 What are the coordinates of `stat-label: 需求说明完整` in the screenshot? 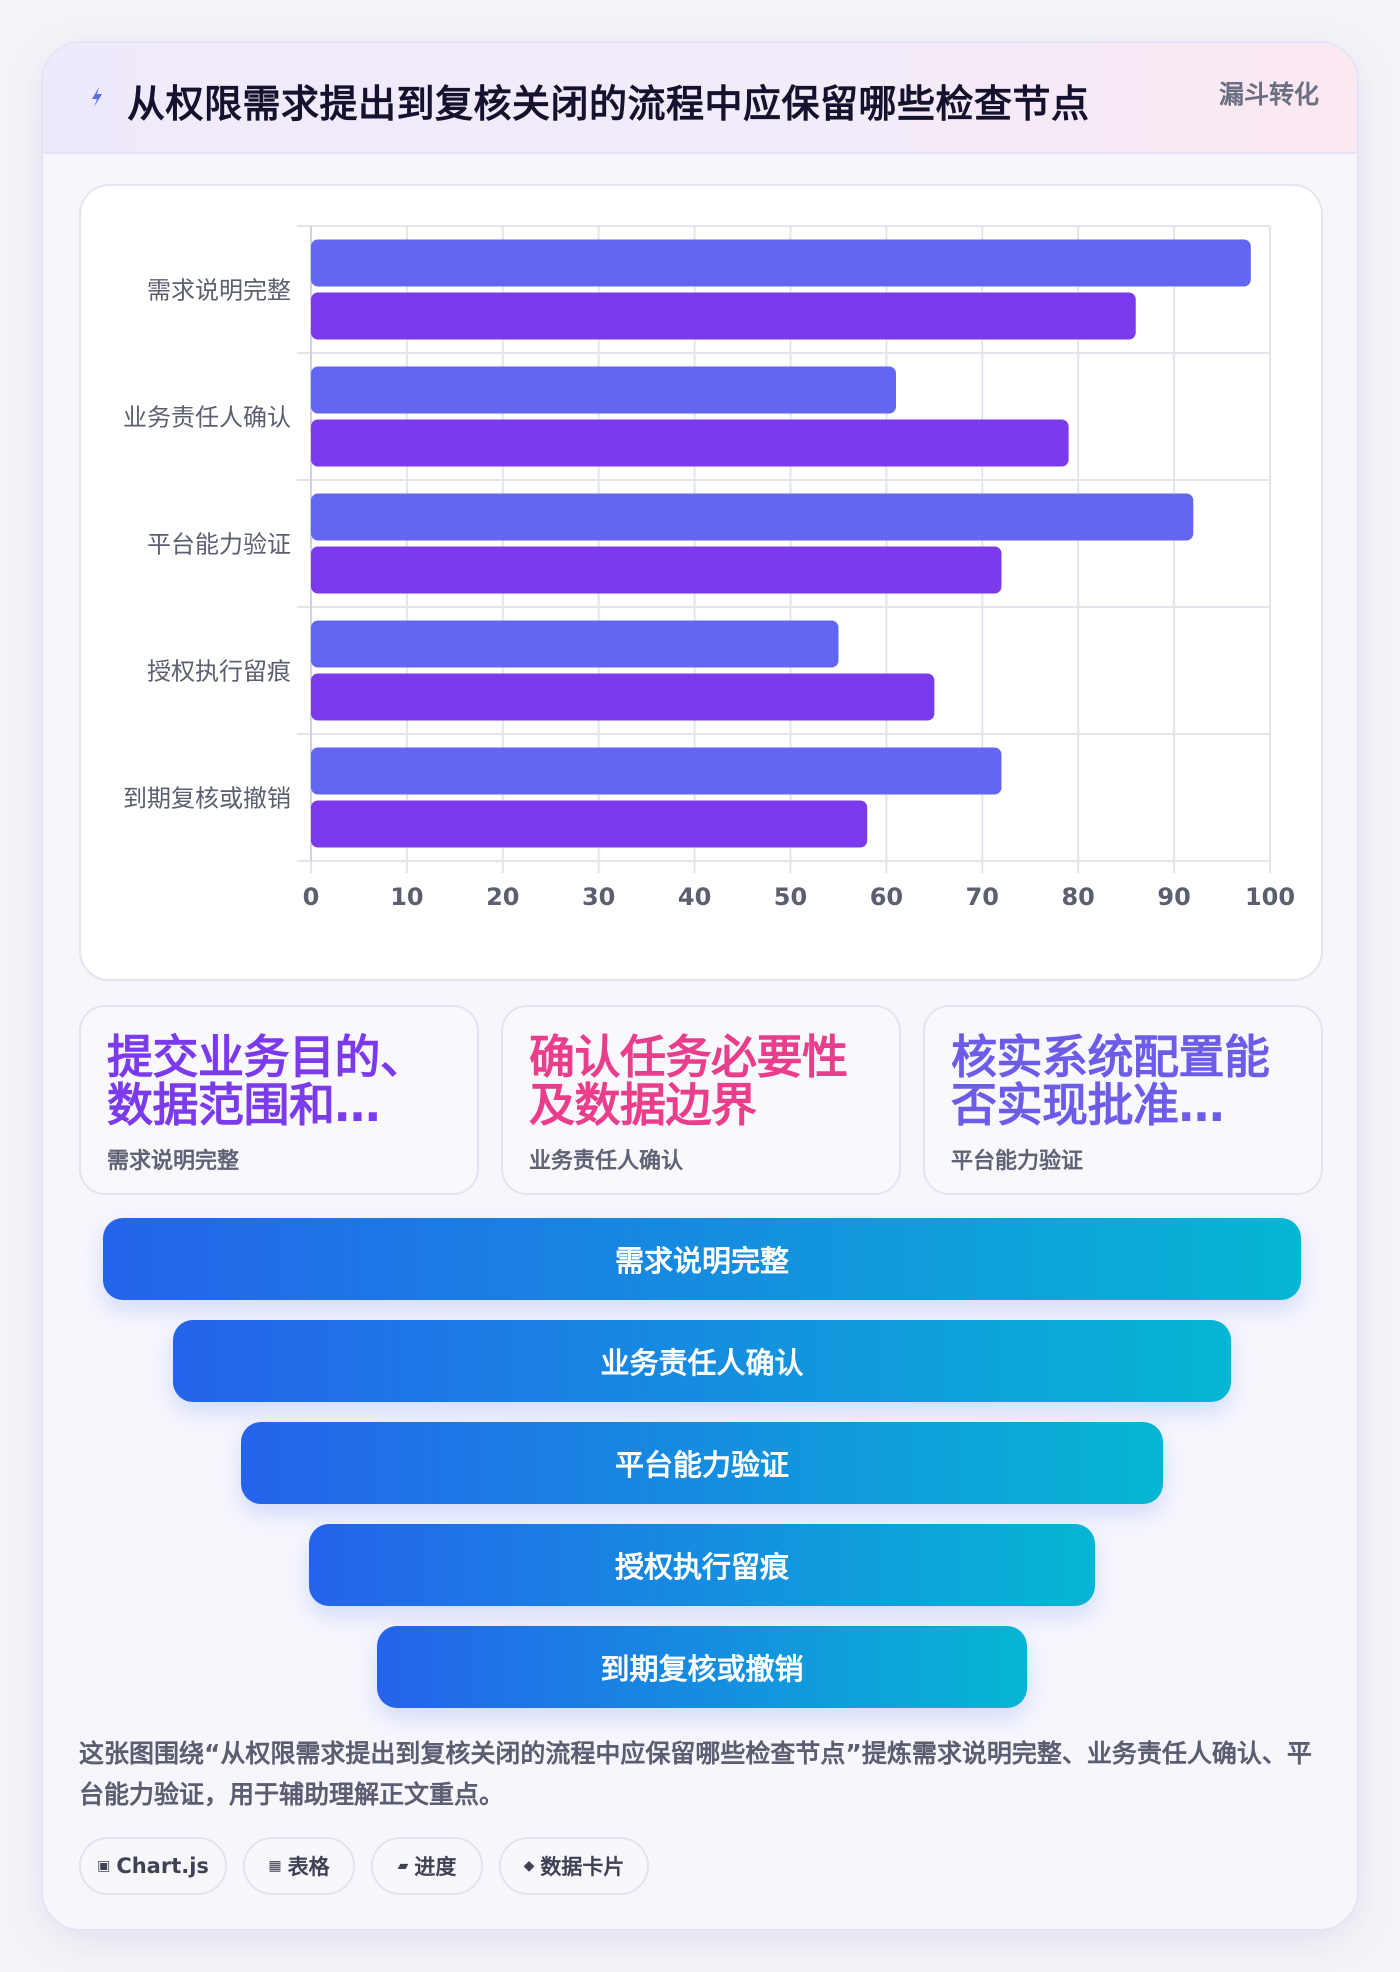 It's located at (173, 1161).